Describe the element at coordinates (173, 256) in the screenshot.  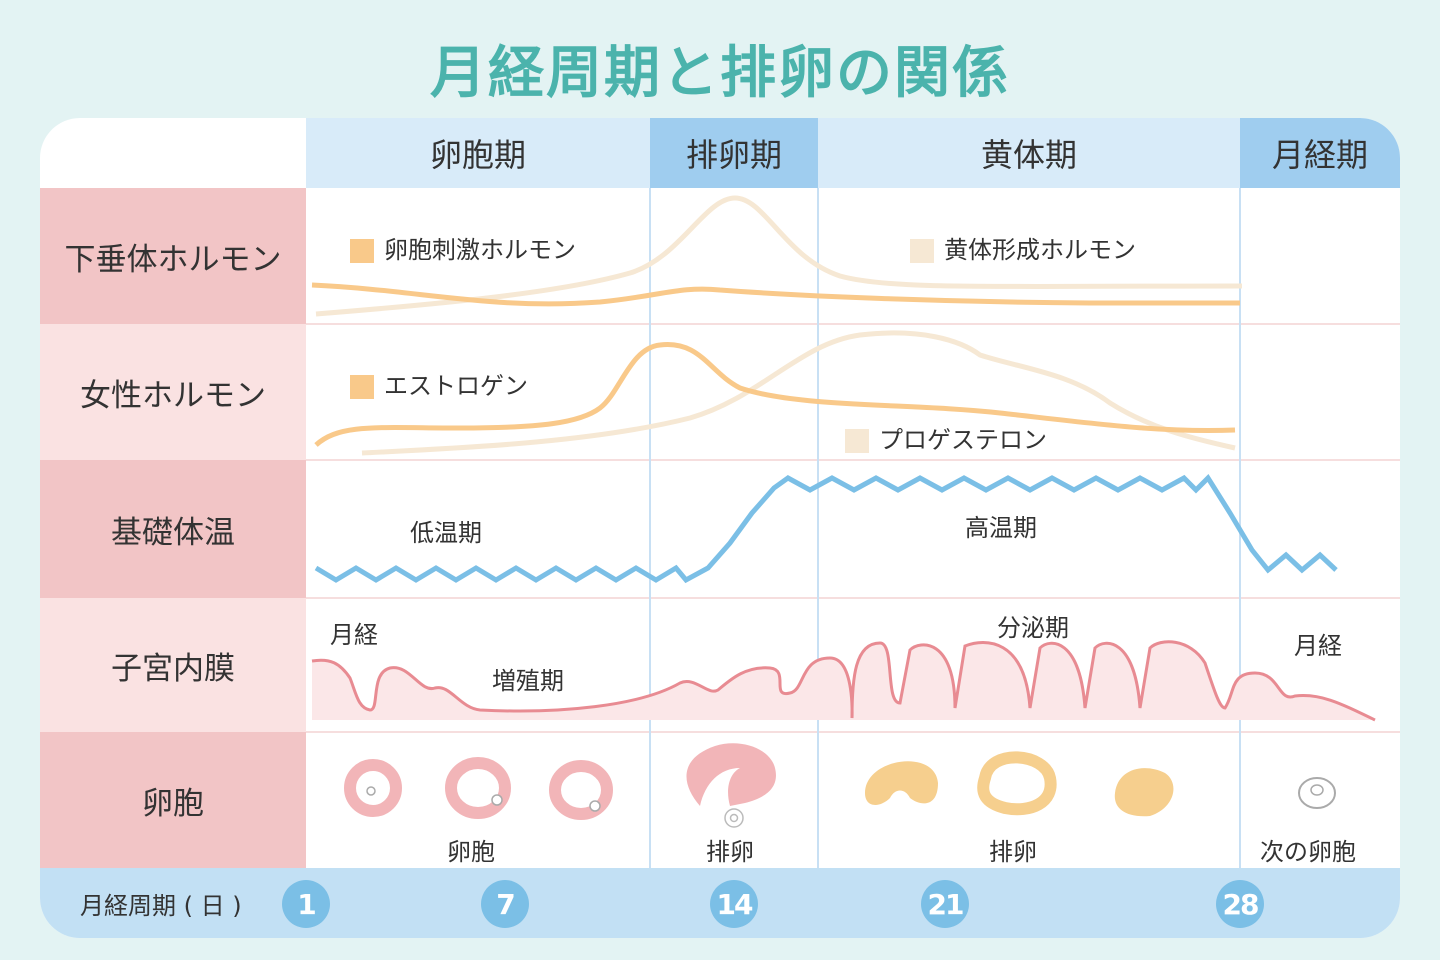
I see `row-label-pituitary: 下垂体ホルモン` at that location.